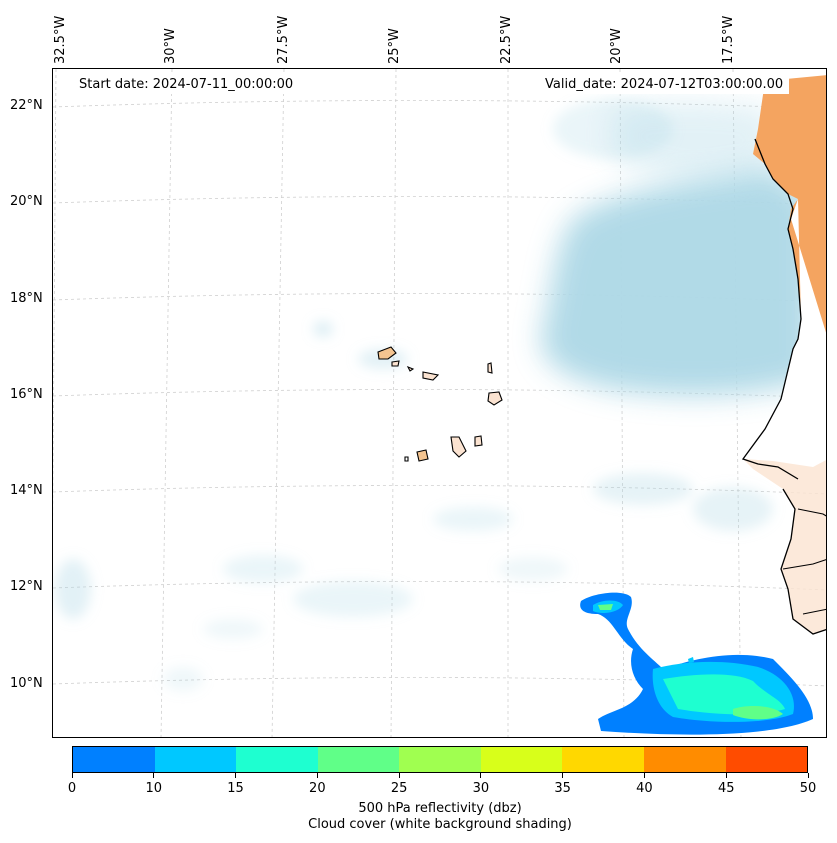 The height and width of the screenshot is (843, 837). Describe the element at coordinates (664, 84) in the screenshot. I see `valid-date-label: Valid_date: 2024-07-12T03:00:00.00` at that location.